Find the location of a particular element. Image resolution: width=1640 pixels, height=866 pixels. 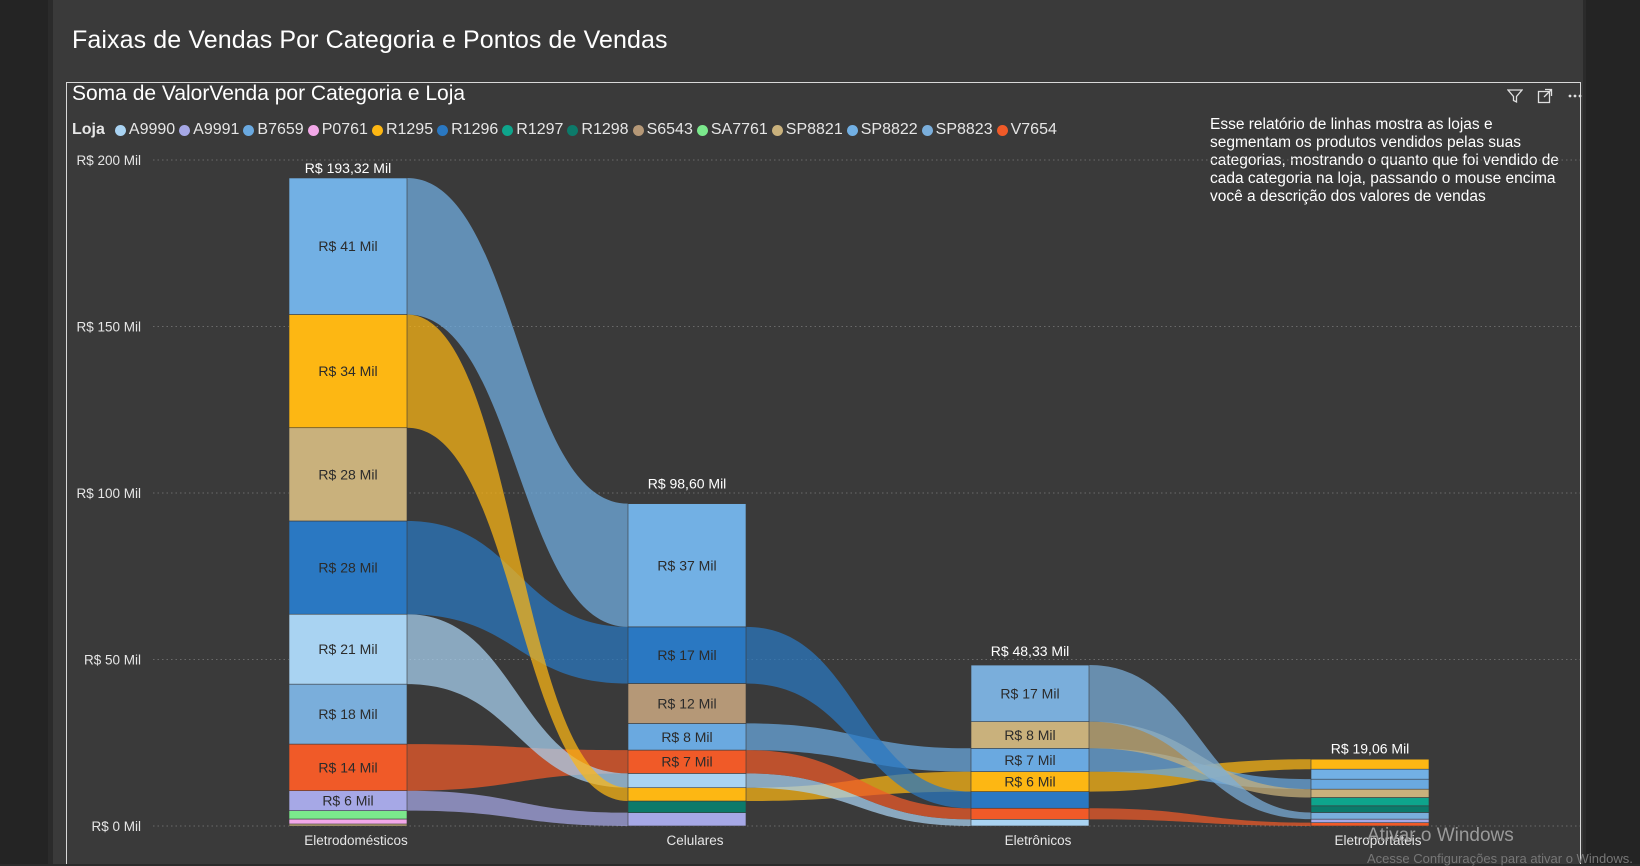

legend-item-a9991: A9991 is located at coordinates (209, 130).